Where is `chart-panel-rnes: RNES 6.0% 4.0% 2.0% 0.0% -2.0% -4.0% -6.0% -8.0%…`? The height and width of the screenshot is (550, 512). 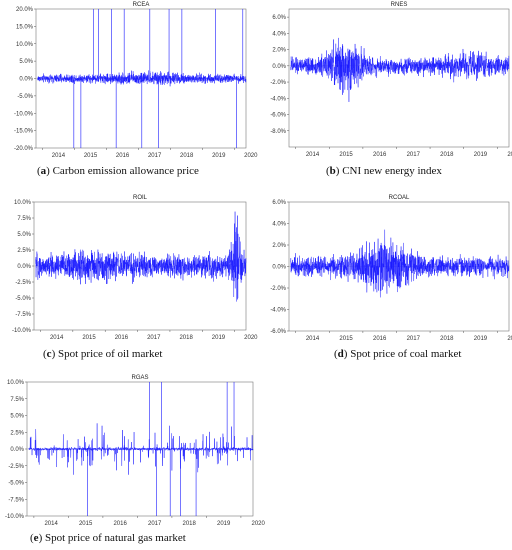 chart-panel-rnes: RNES 6.0% 4.0% 2.0% 0.0% -2.0% -4.0% -6.0% -8.0%… is located at coordinates (384, 80).